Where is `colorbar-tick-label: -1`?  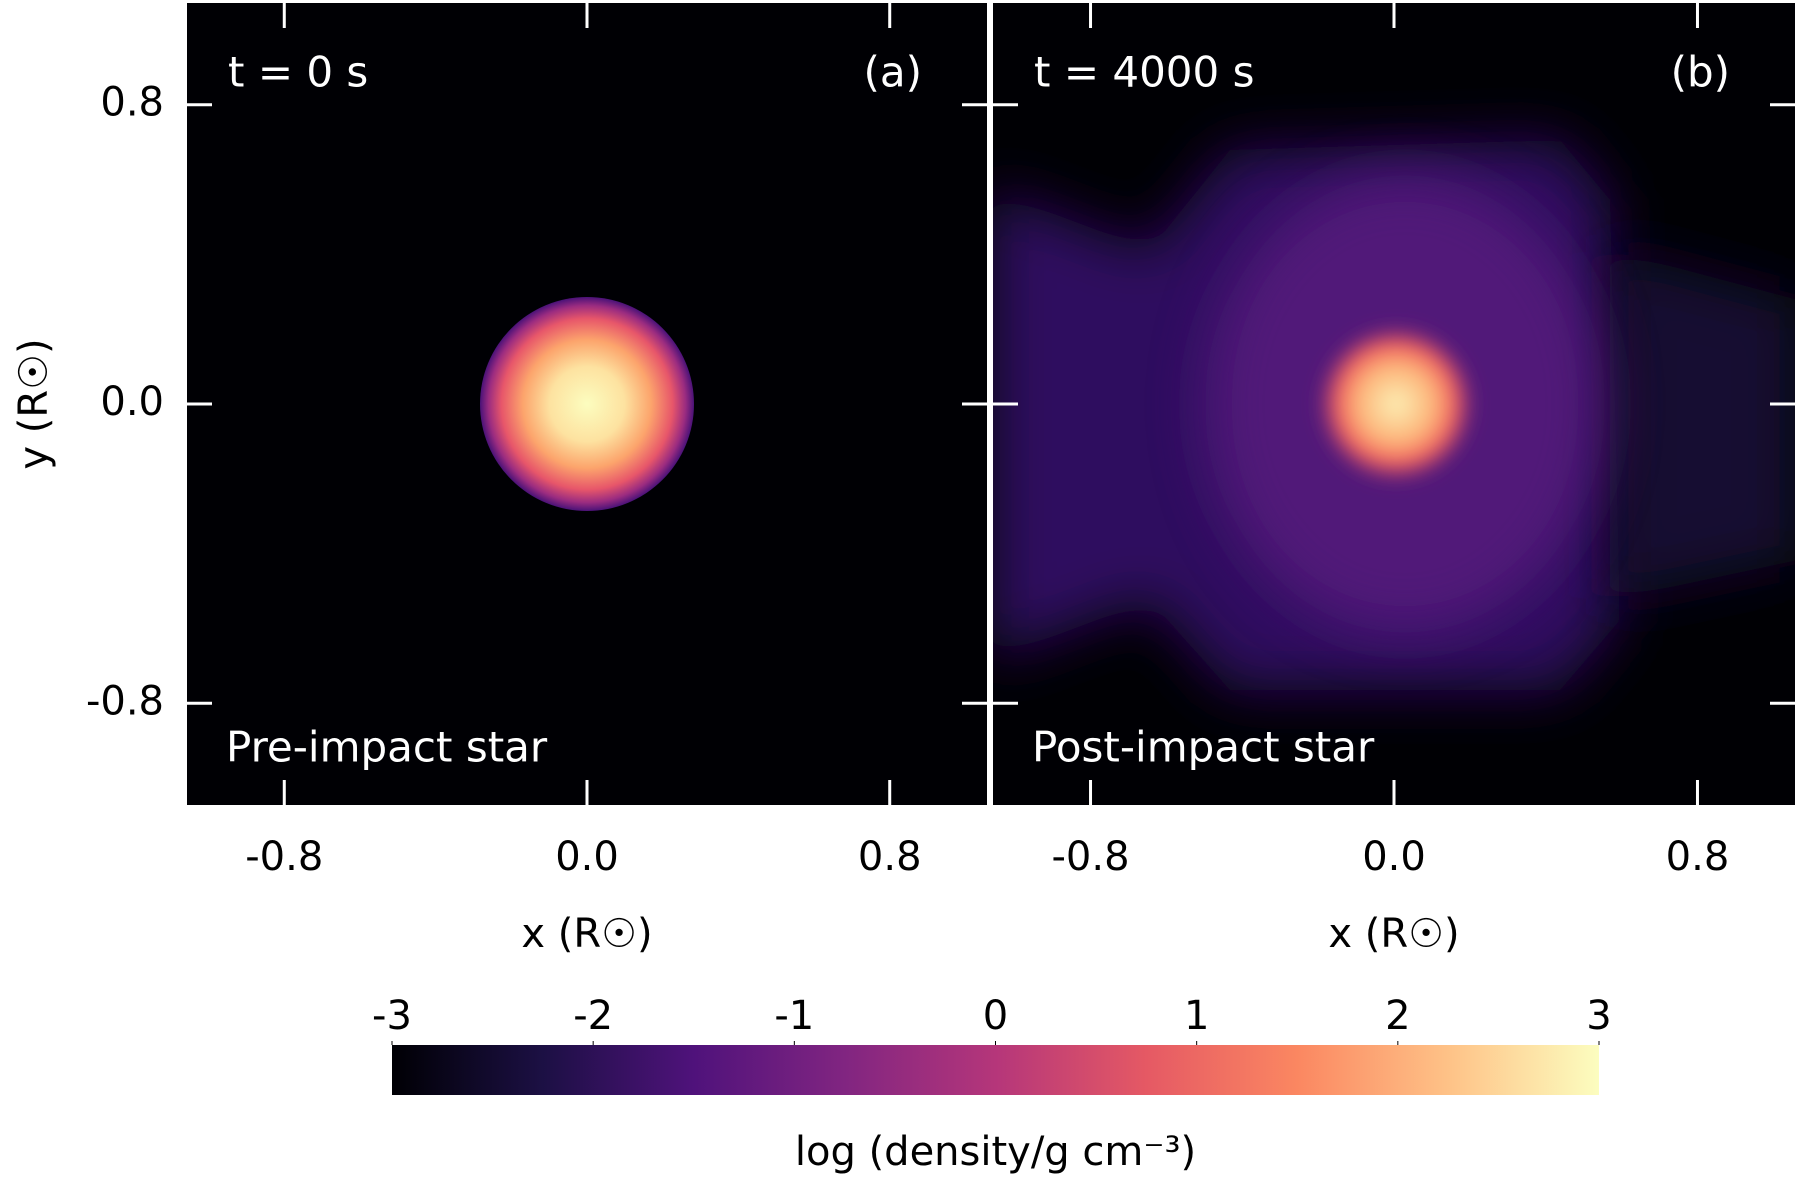 colorbar-tick-label: -1 is located at coordinates (794, 1016).